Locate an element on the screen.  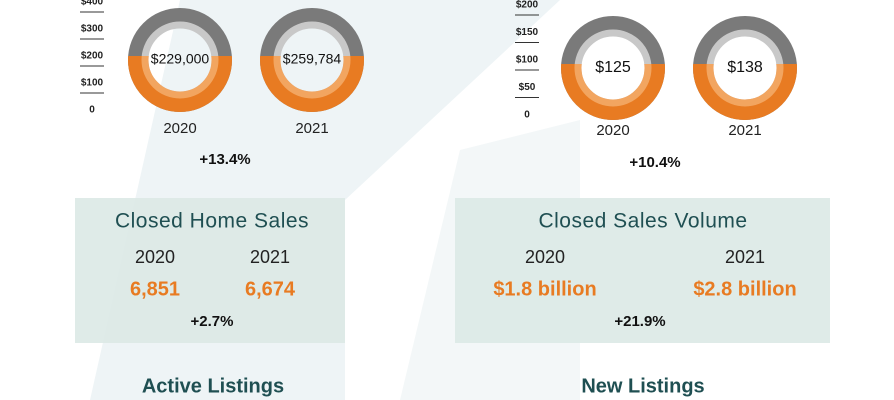
section-title: New Listings is located at coordinates (642, 386).